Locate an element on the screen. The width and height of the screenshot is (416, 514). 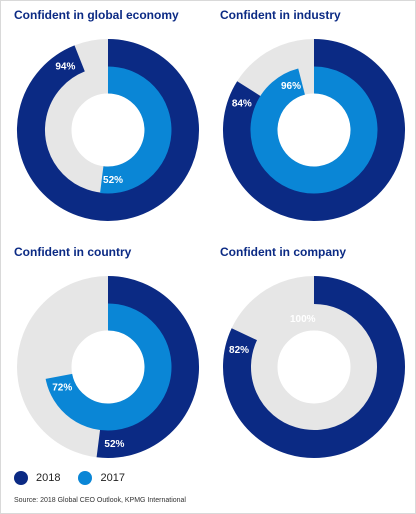
chart-legend: 2018 2017 is located at coordinates (78, 478).